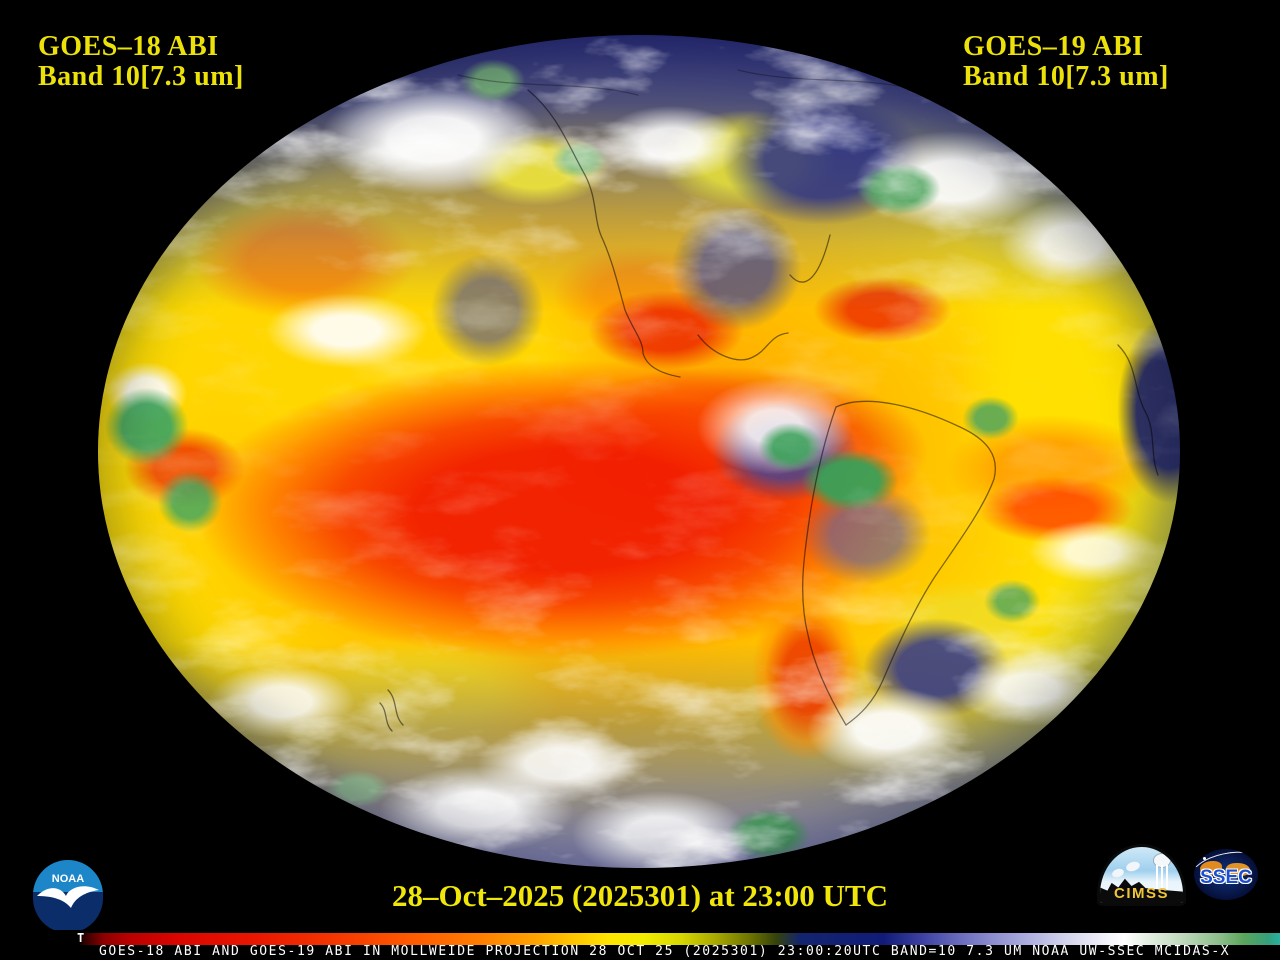 This screenshot has height=960, width=1280. I want to click on noaa-logo-text: NOAA, so click(68, 879).